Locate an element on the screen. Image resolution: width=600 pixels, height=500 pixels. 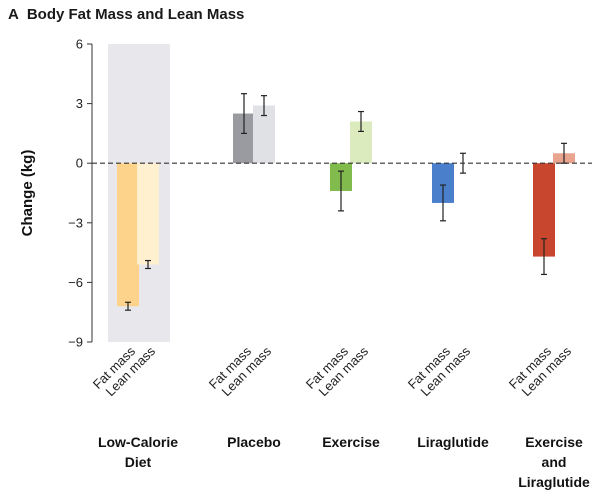
group-label: Placebo is located at coordinates (254, 442).